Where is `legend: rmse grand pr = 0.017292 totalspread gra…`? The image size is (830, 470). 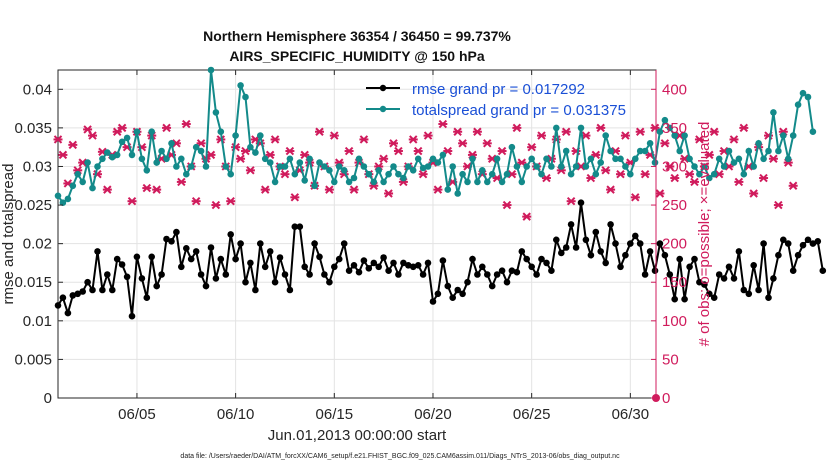 legend: rmse grand pr = 0.017292 totalspread gra… is located at coordinates (496, 100).